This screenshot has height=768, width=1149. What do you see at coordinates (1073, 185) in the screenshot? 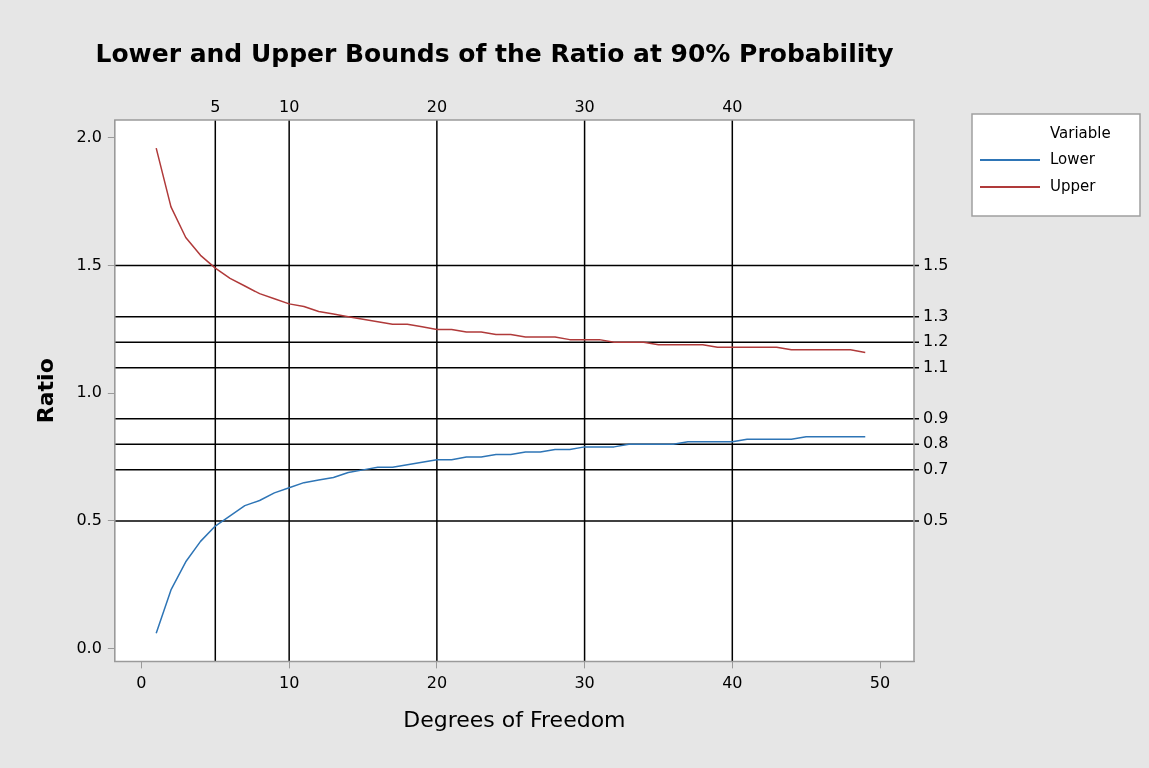
I see `legend-label: Upper` at bounding box center [1073, 185].